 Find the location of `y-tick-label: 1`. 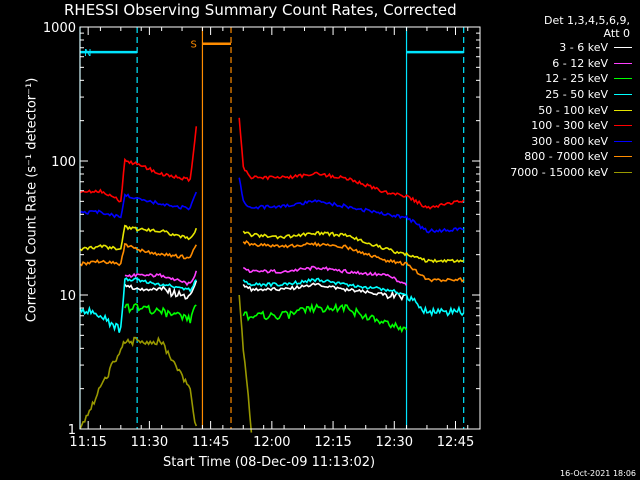

y-tick-label: 1 is located at coordinates (72, 430).